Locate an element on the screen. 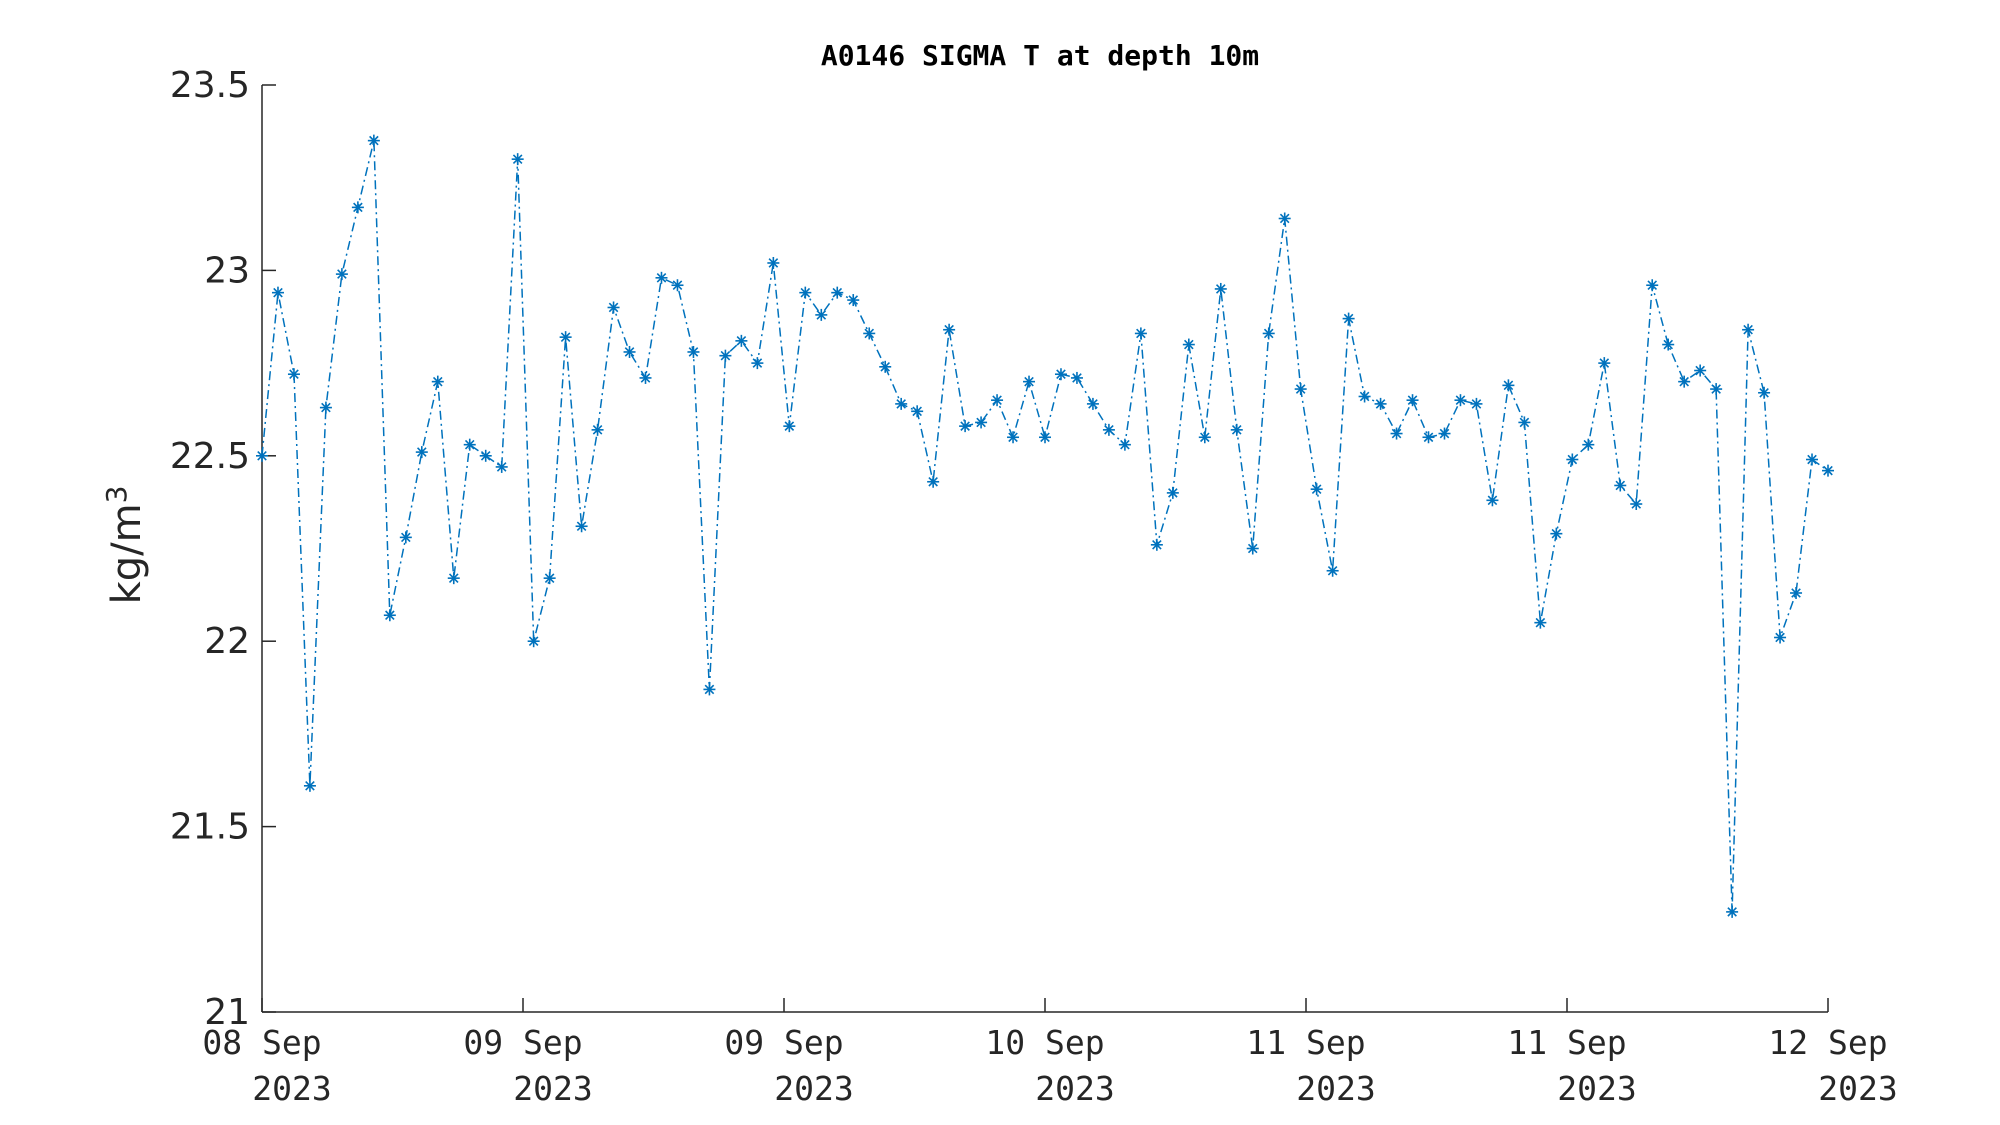 This screenshot has width=2000, height=1125. y-tick-label: 23 is located at coordinates (227, 270).